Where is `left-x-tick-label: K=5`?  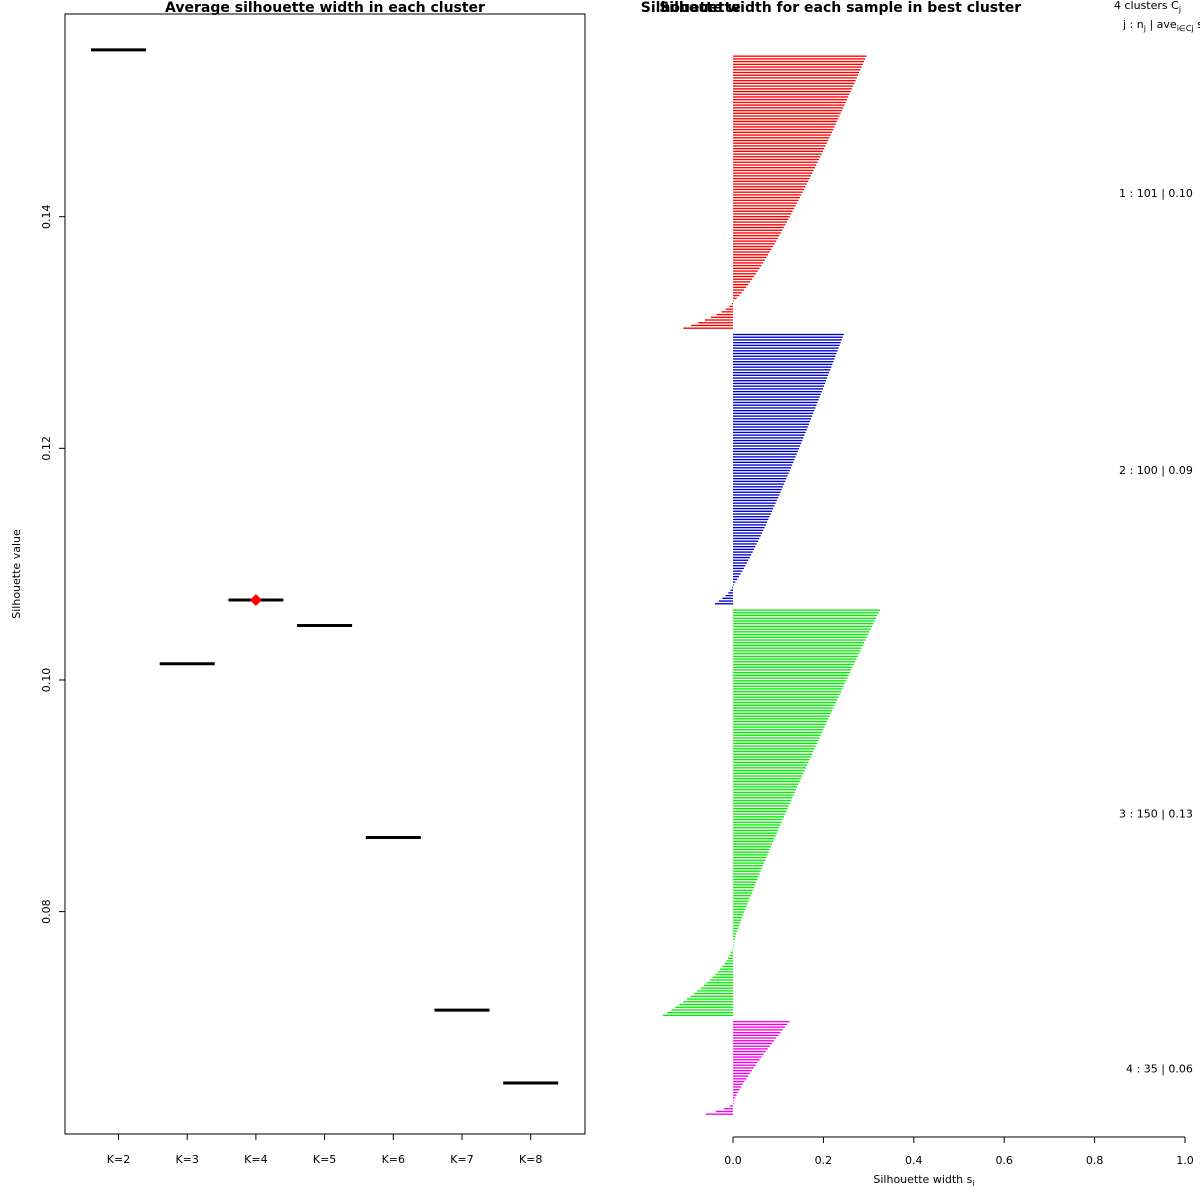
left-x-tick-label: K=5 is located at coordinates (324, 1159).